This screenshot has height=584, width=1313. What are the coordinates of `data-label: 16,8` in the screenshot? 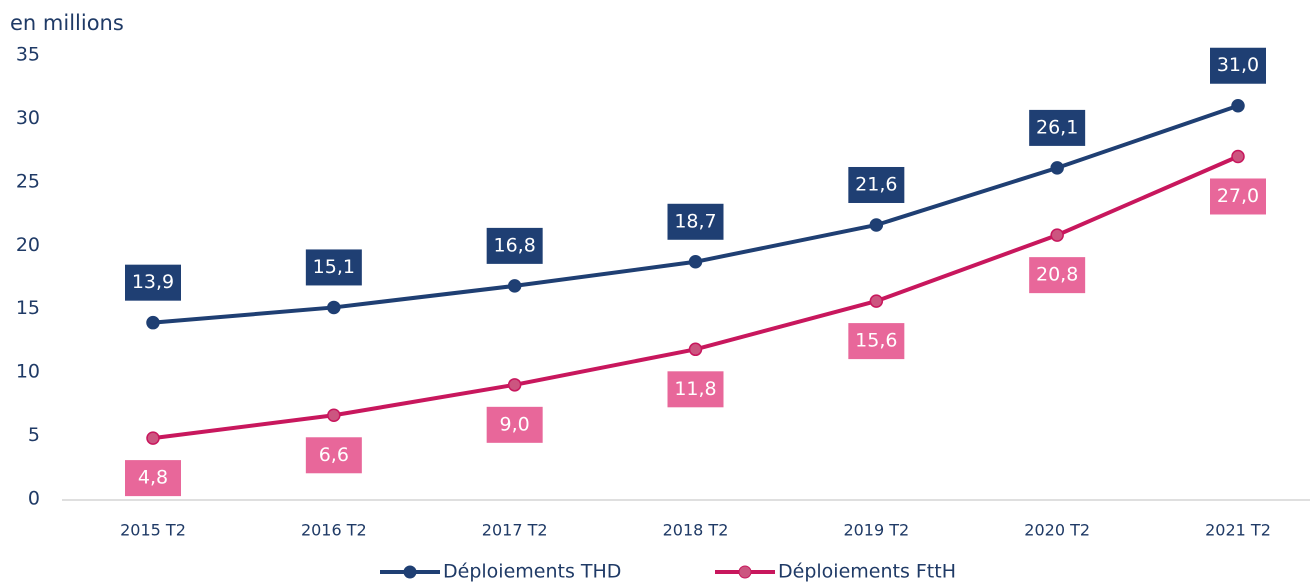 It's located at (515, 245).